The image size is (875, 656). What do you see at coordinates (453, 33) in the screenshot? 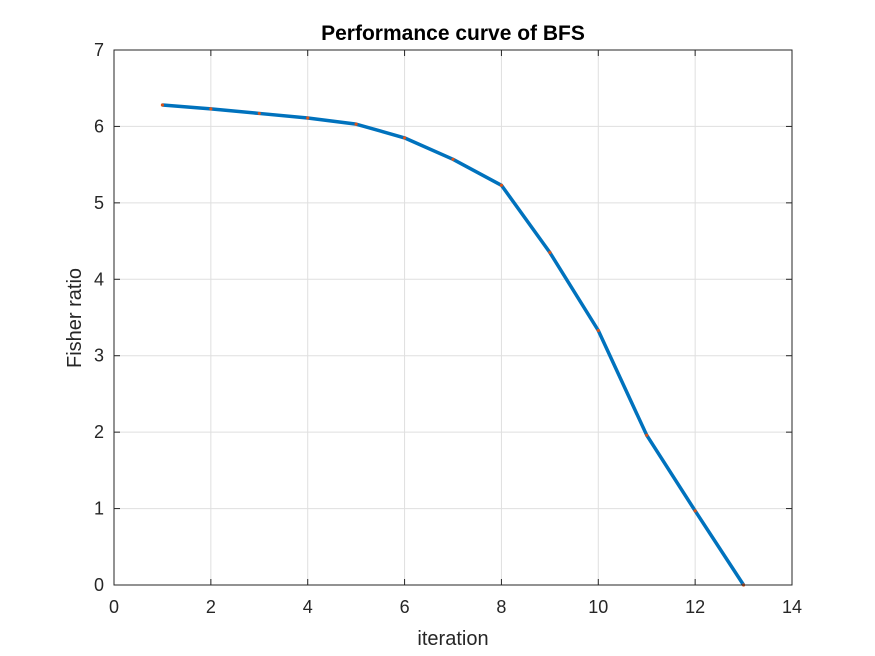
I see `chart-title: Performance curve of BFS` at bounding box center [453, 33].